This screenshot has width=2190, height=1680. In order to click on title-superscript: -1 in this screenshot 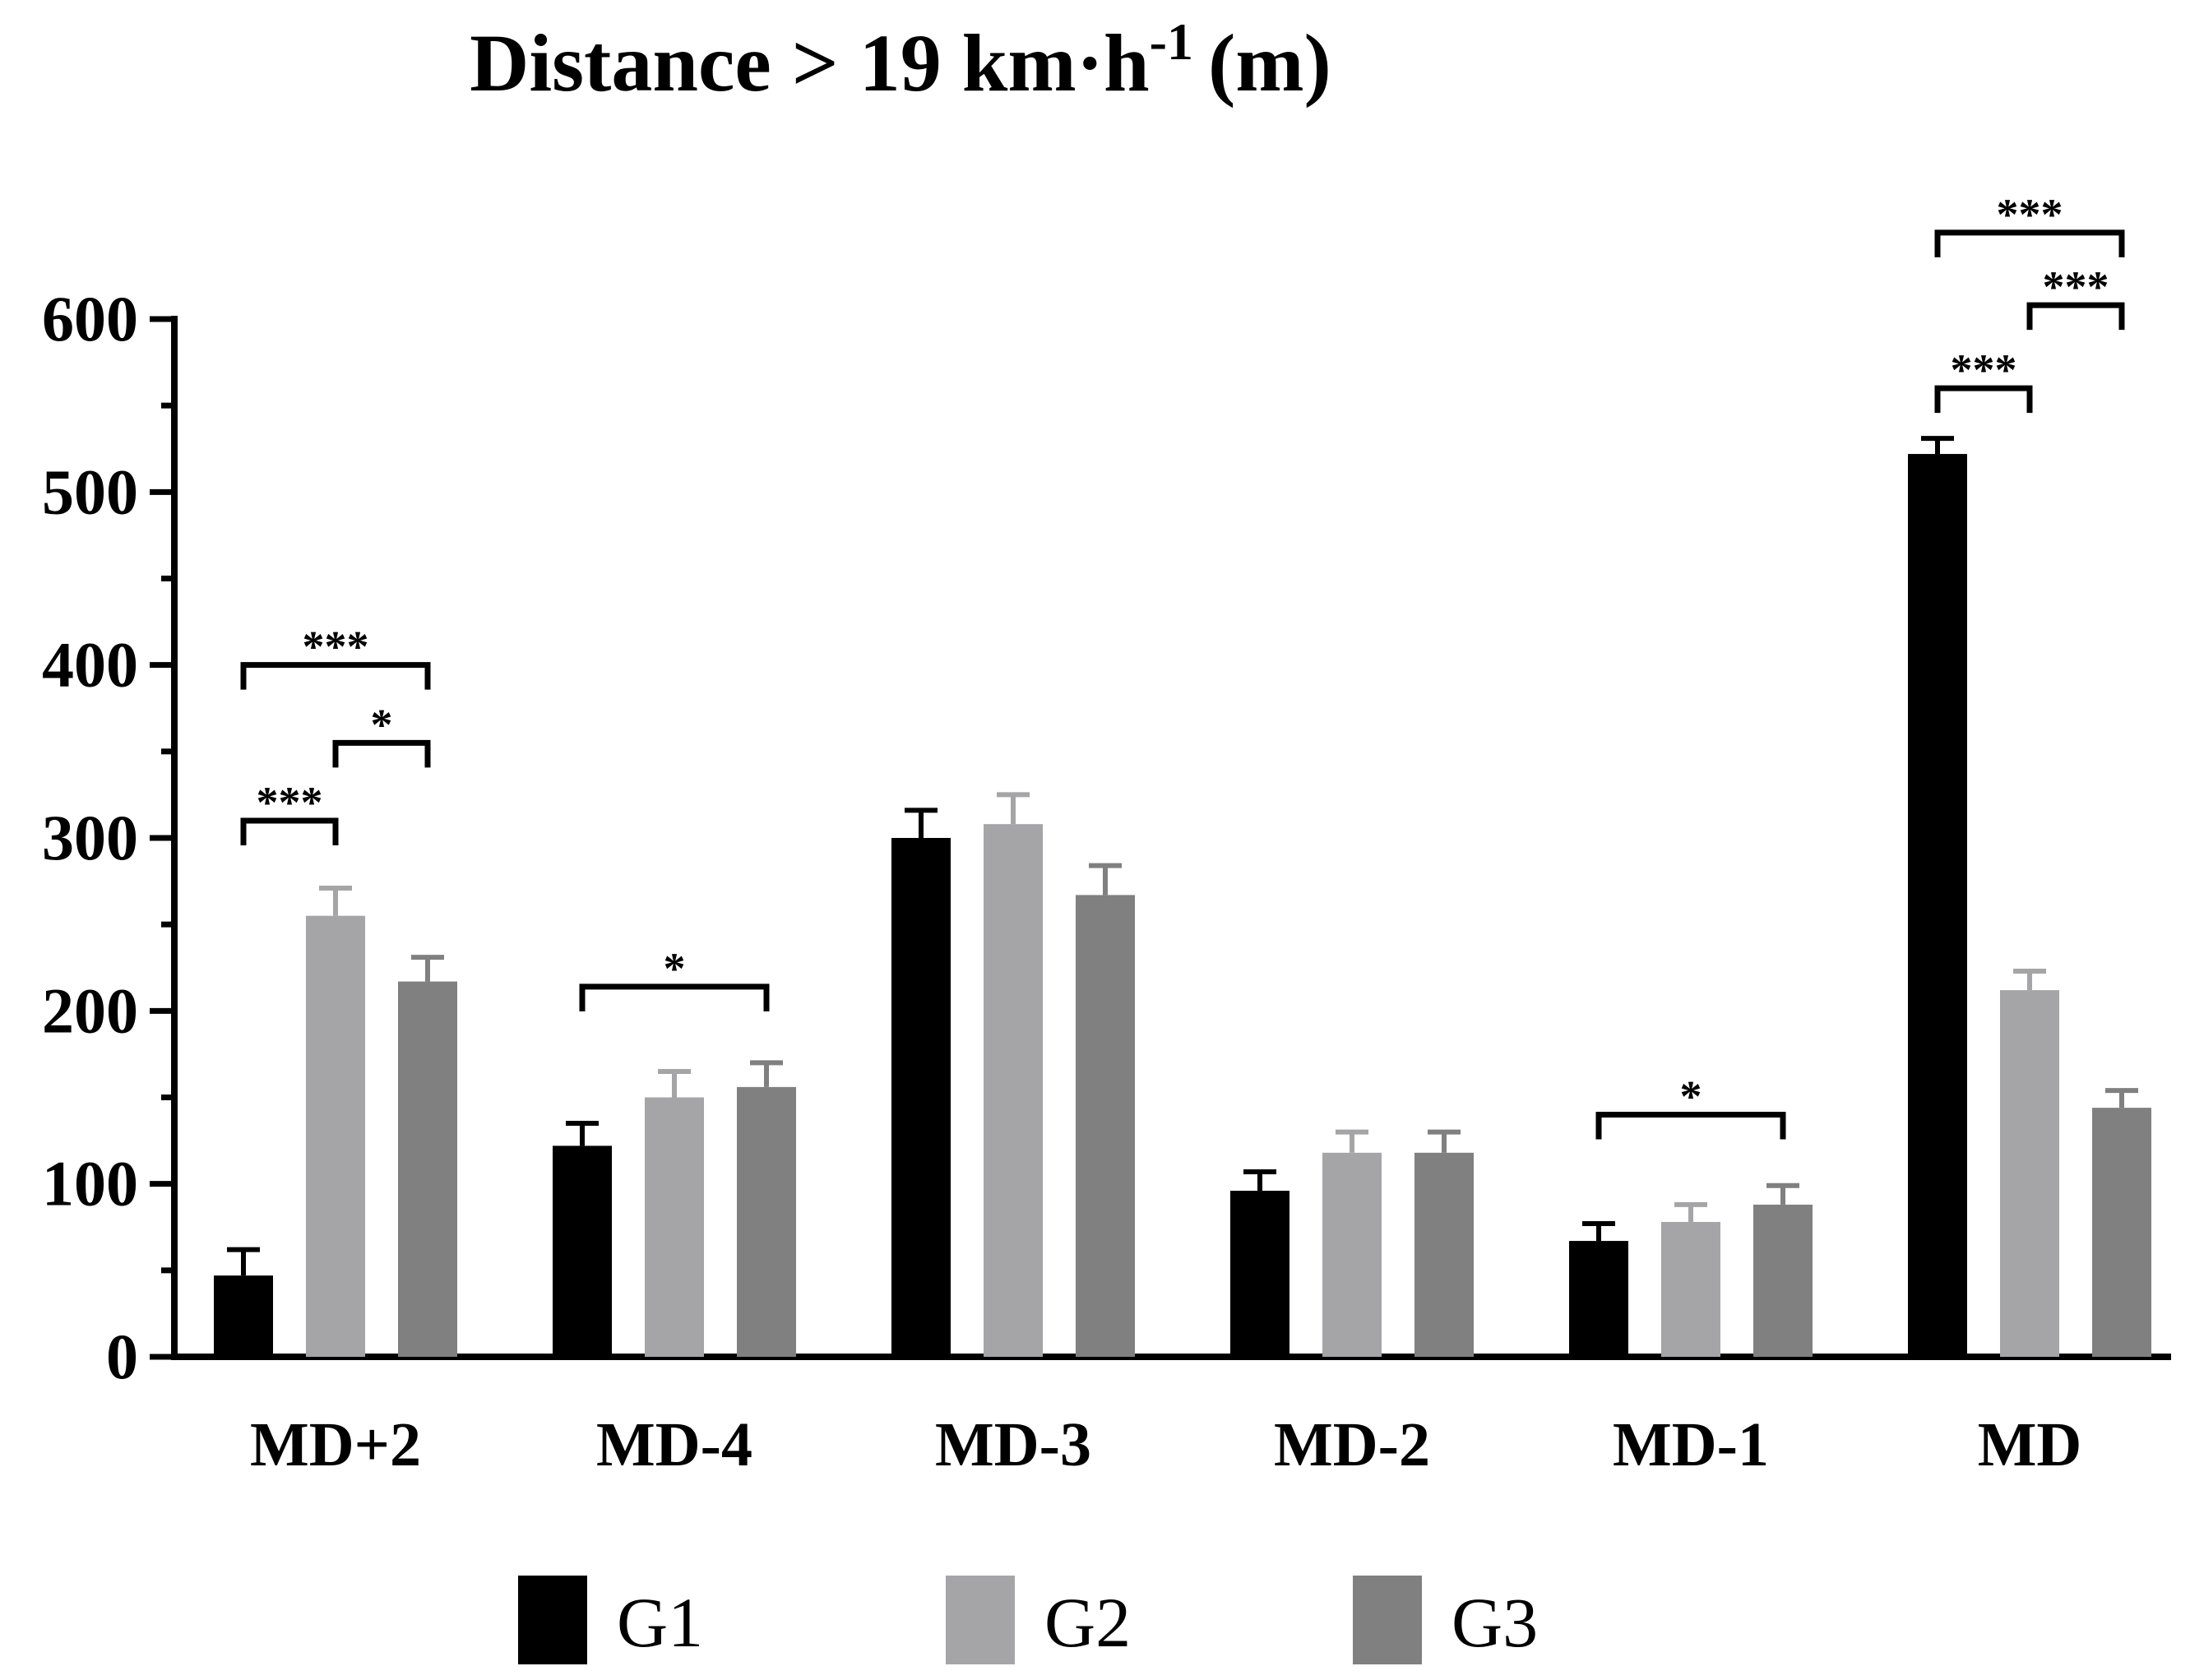, I will do `click(1171, 41)`.